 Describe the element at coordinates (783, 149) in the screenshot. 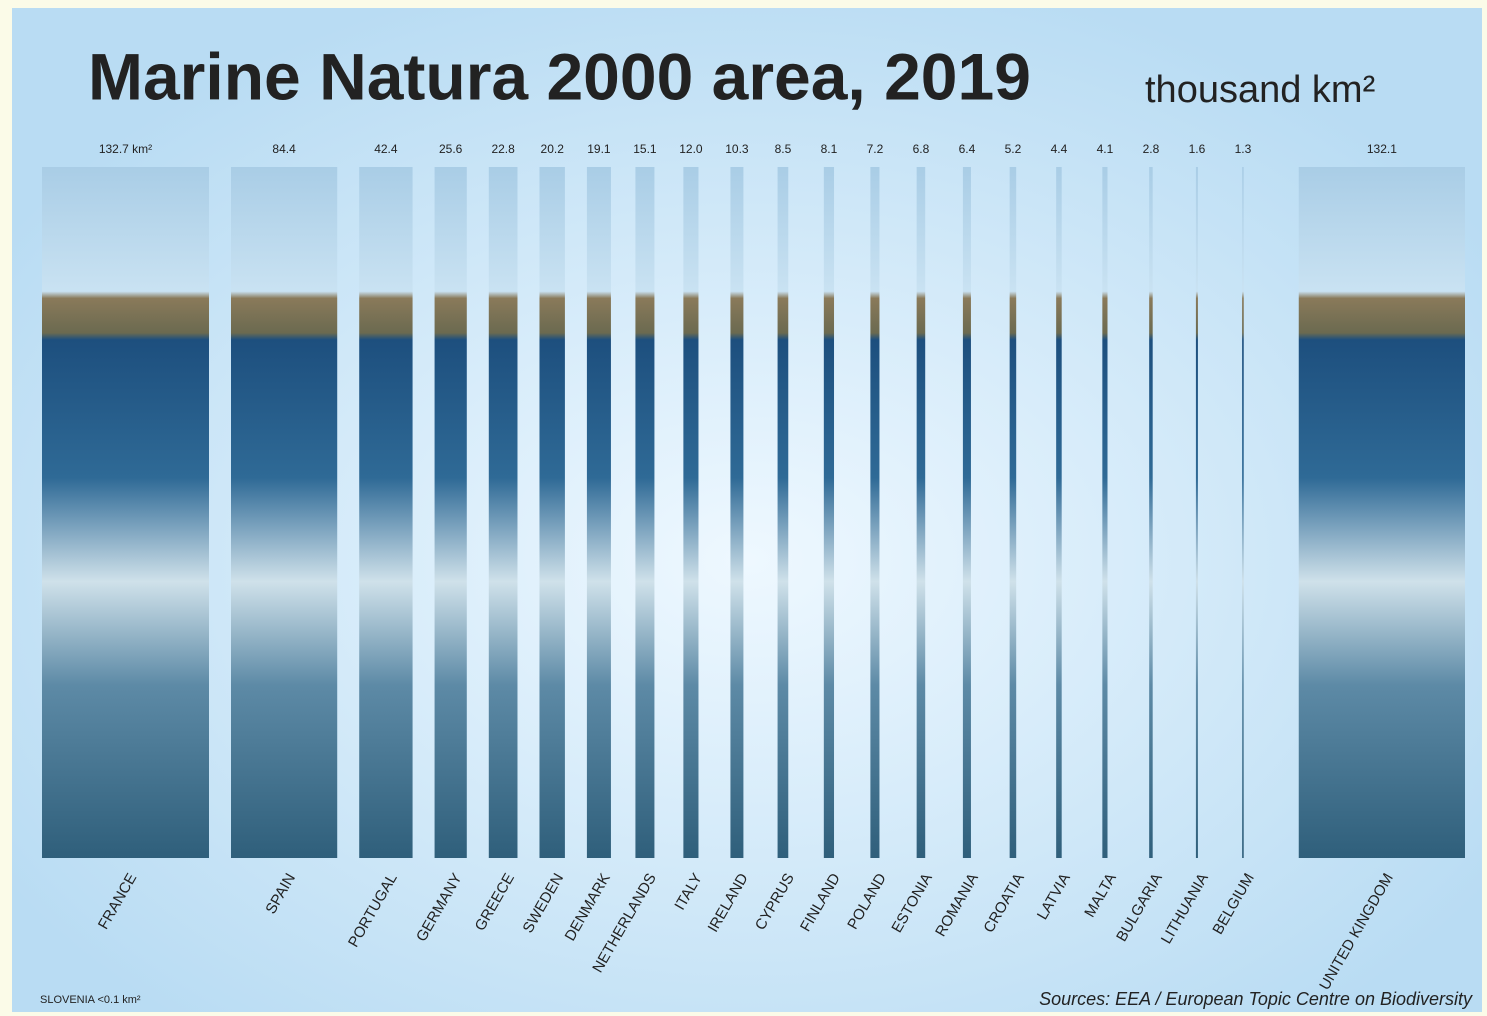

I see `value-label: 8.5` at that location.